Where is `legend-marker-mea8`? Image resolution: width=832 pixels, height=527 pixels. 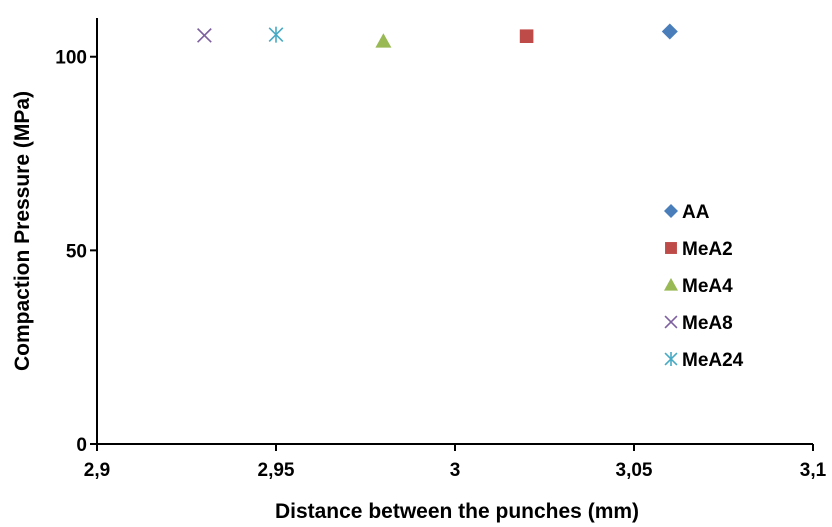
legend-marker-mea8 is located at coordinates (671, 322).